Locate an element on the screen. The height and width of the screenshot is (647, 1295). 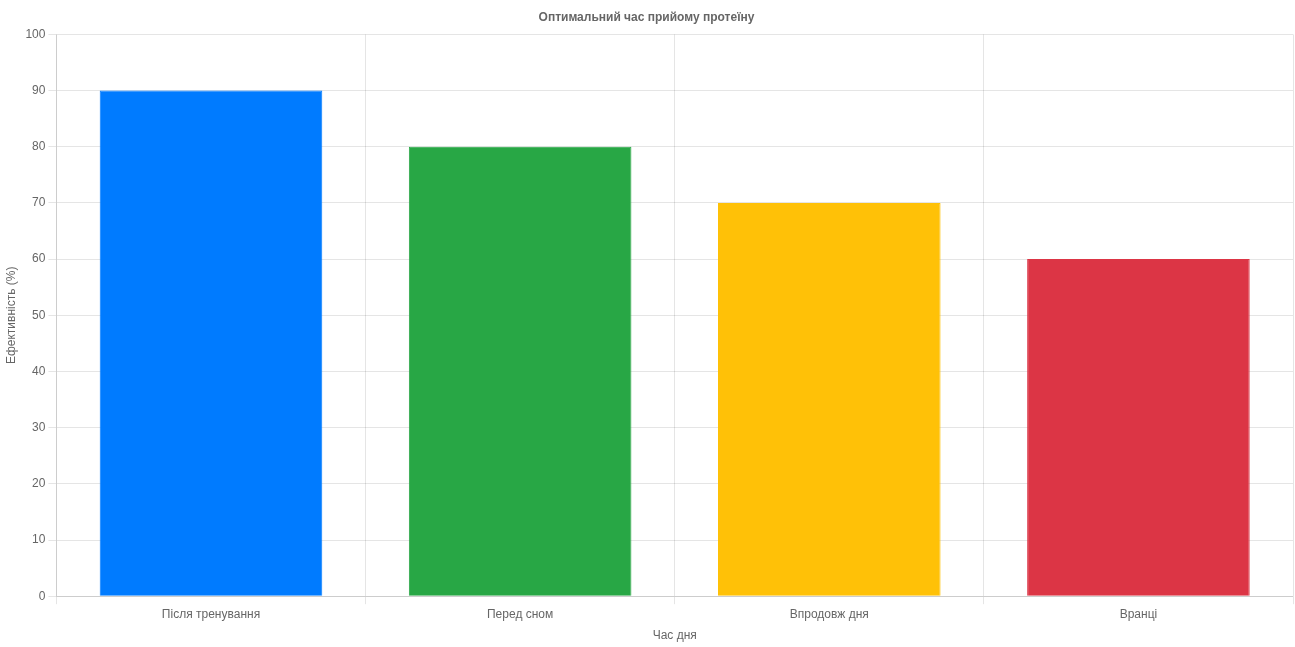
y-tick-label: 70 is located at coordinates (39, 202).